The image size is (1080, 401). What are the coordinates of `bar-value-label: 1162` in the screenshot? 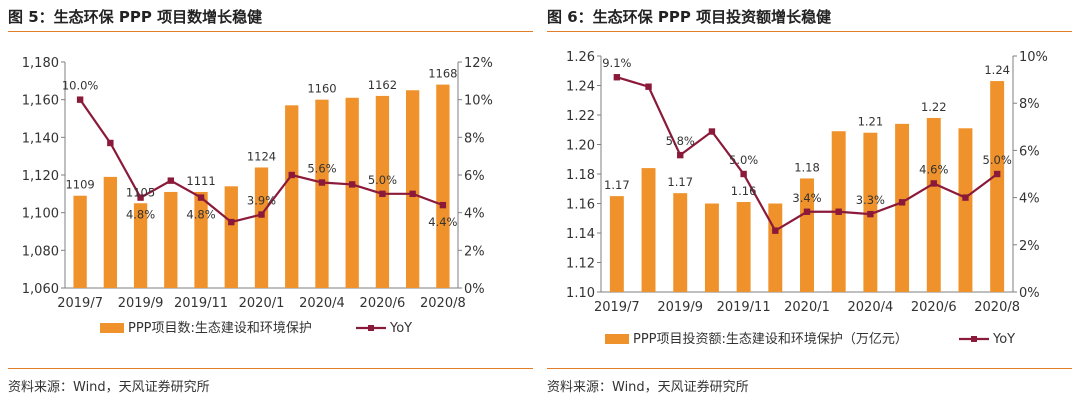 It's located at (382, 85).